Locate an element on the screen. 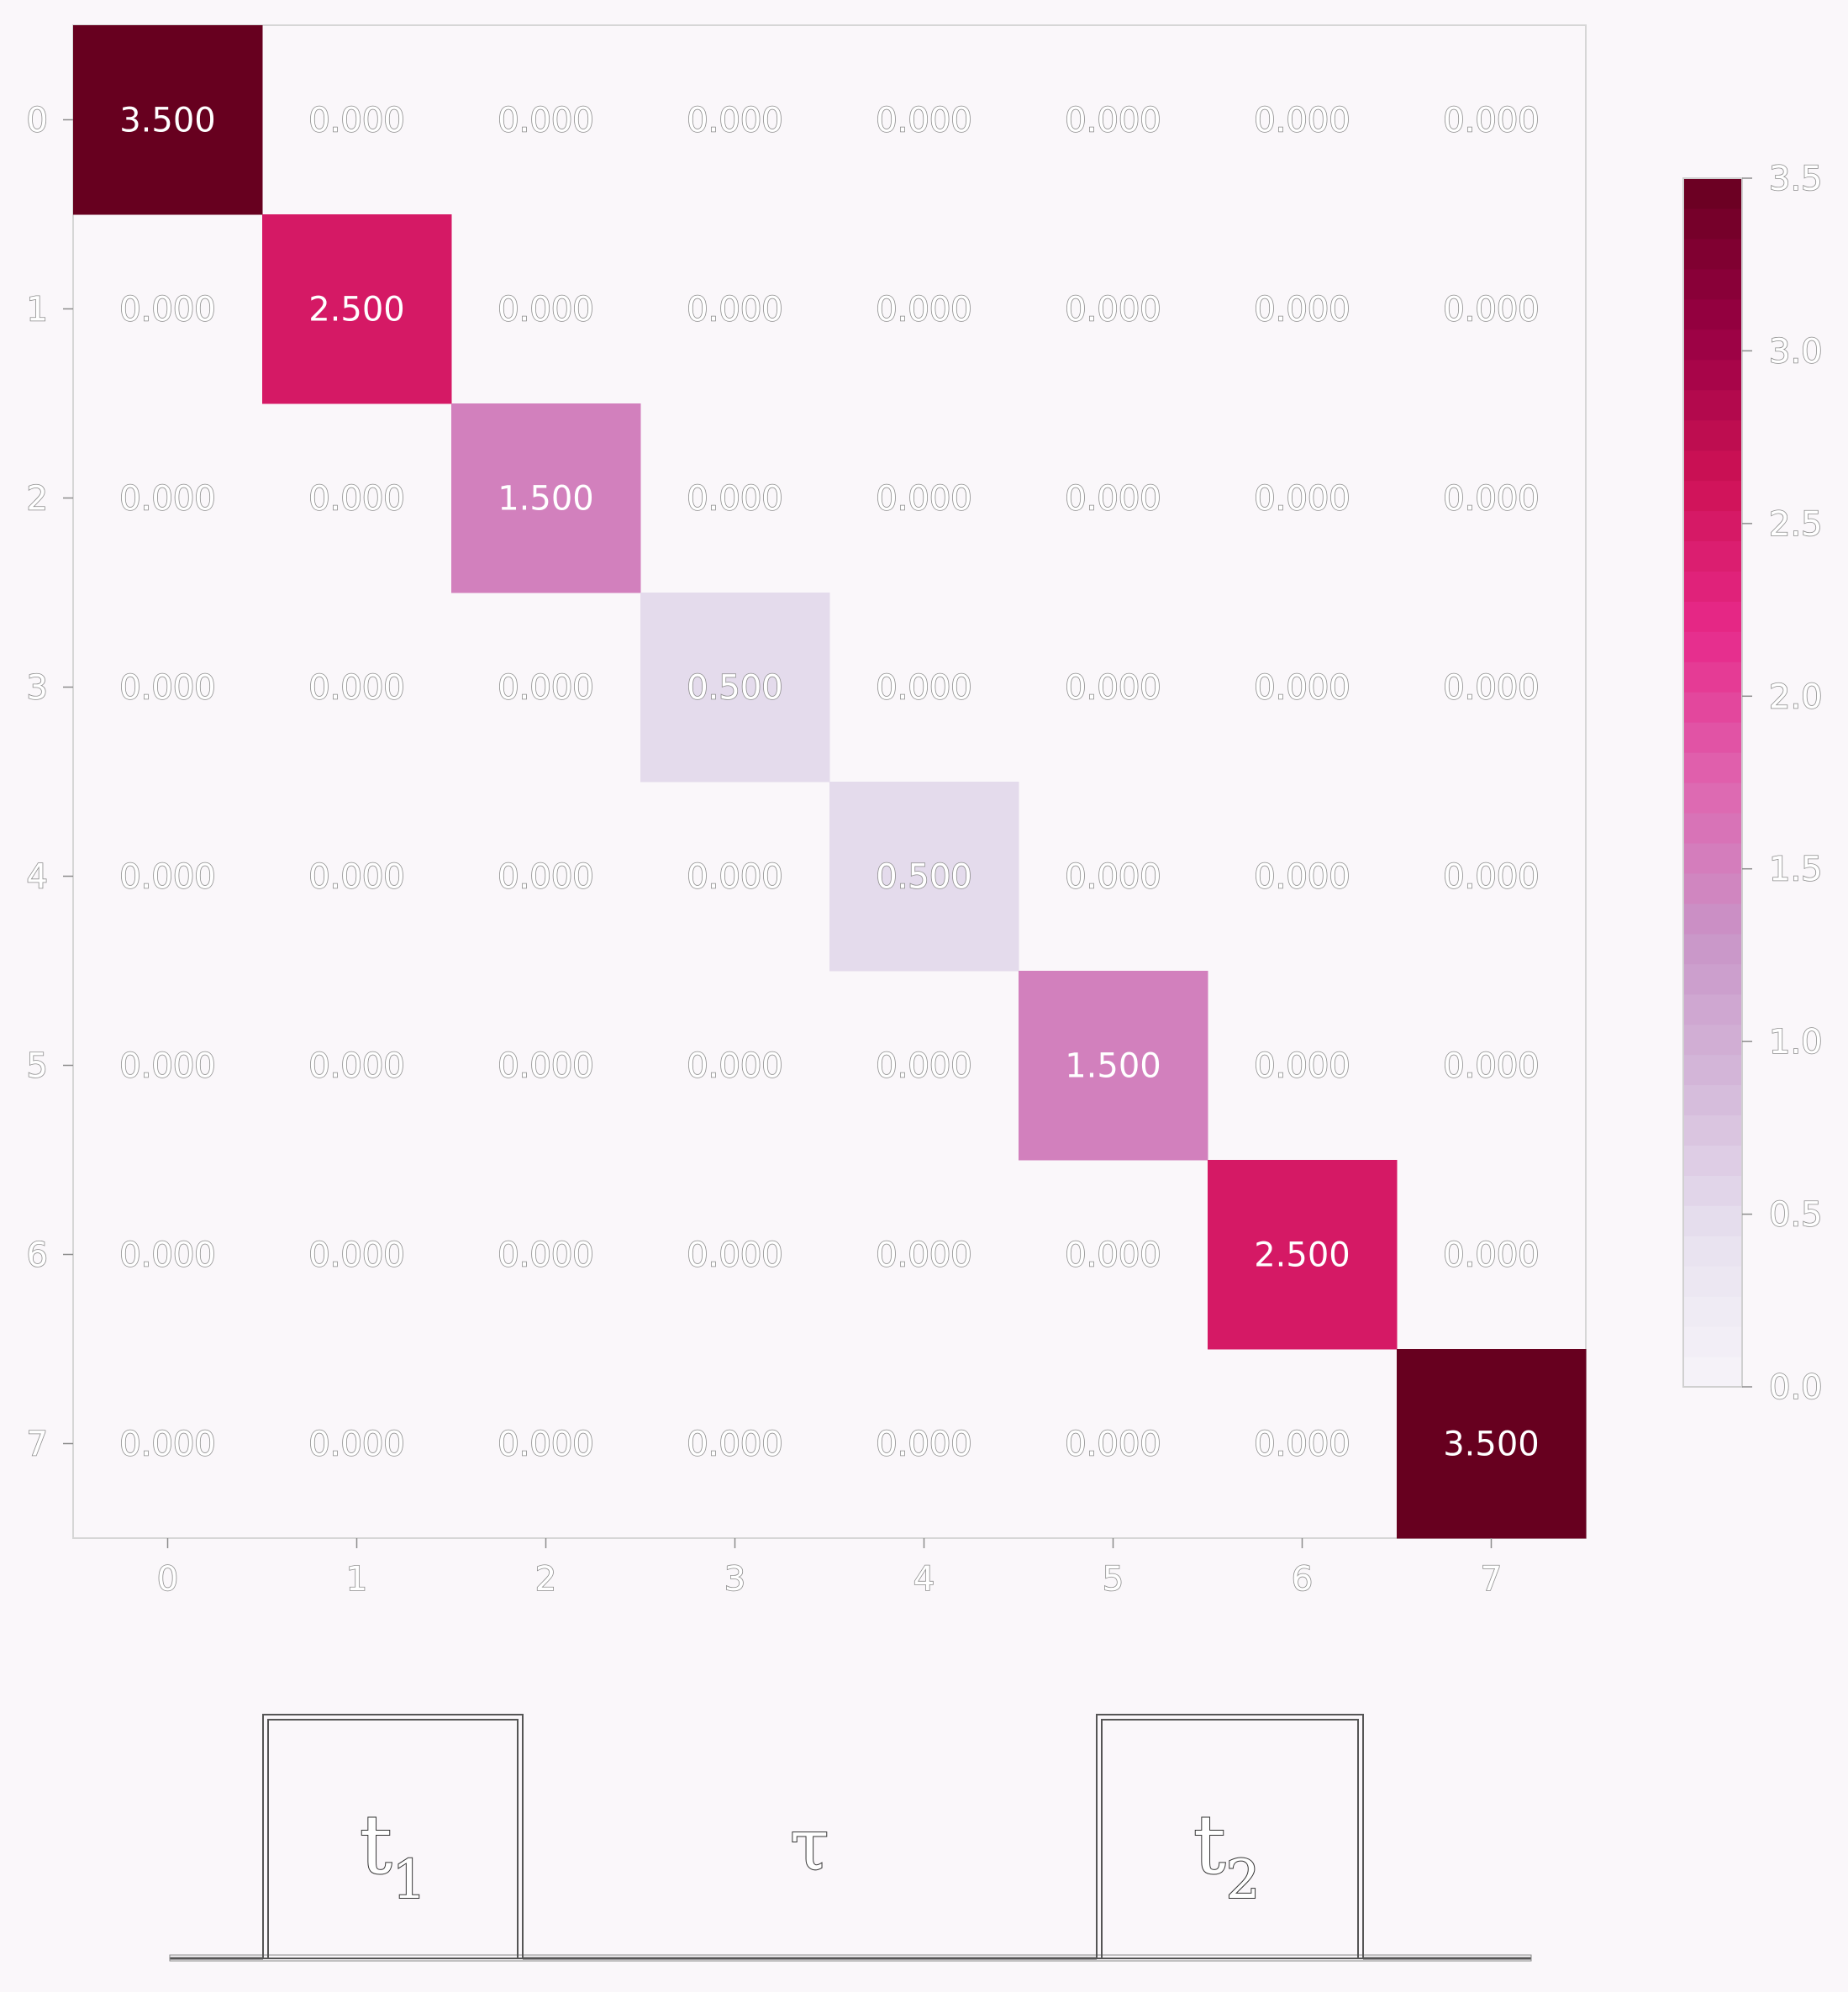  colorbar-tick-label: 3.0 is located at coordinates (1796, 351).